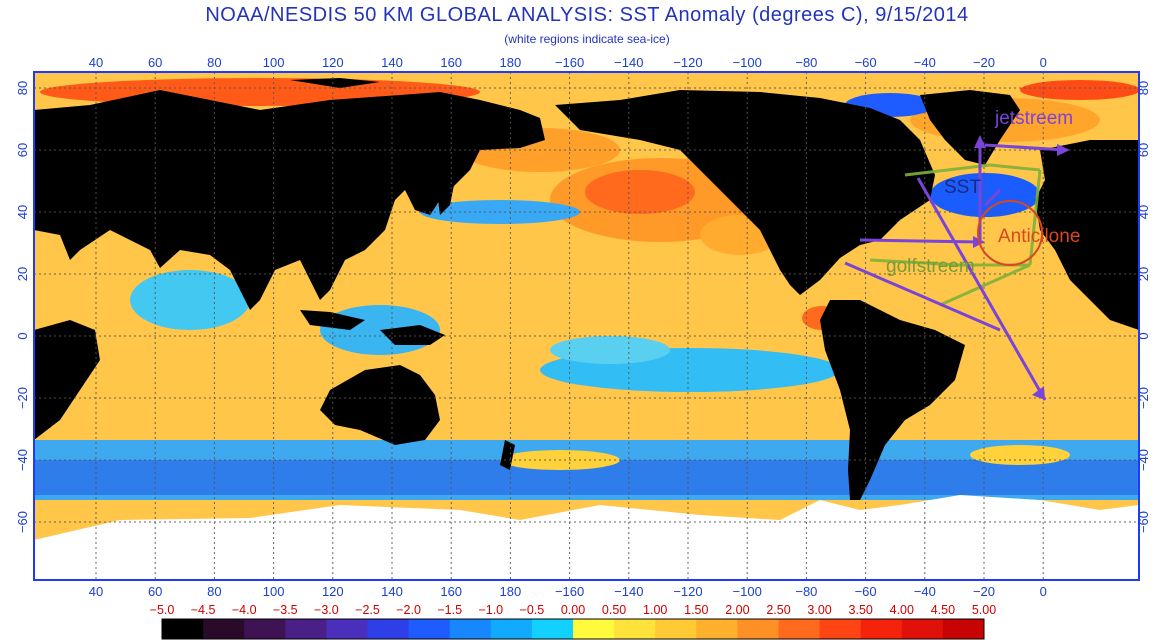  What do you see at coordinates (412, 335) in the screenshot?
I see `land-new-guinea` at bounding box center [412, 335].